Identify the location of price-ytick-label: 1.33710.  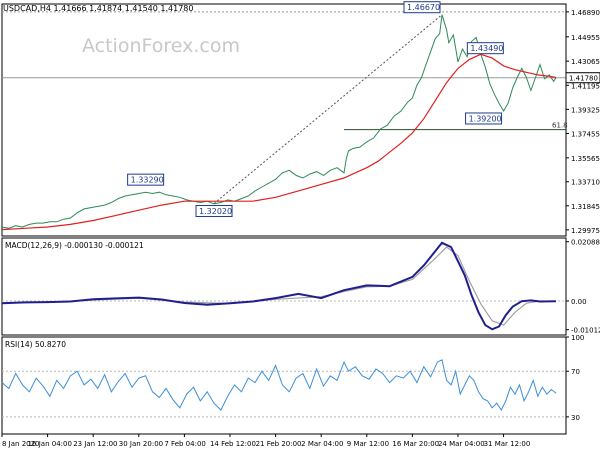
(585, 183).